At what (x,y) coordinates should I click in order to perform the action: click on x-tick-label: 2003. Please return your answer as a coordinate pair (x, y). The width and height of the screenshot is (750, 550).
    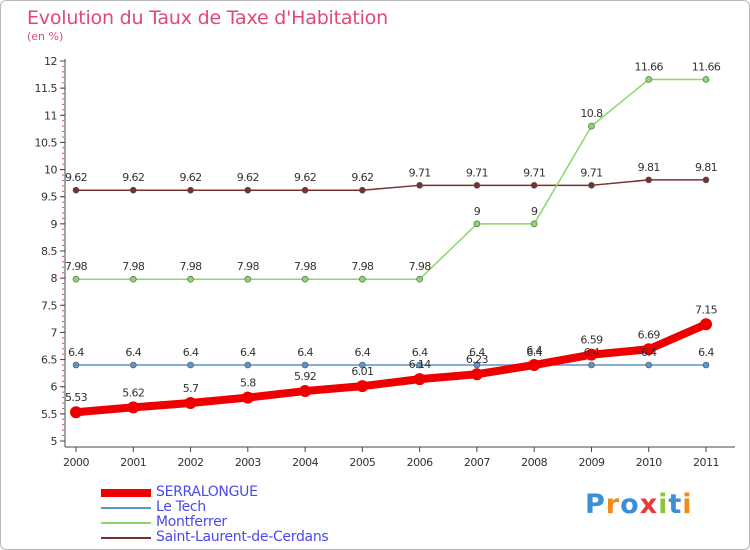
    Looking at the image, I should click on (248, 462).